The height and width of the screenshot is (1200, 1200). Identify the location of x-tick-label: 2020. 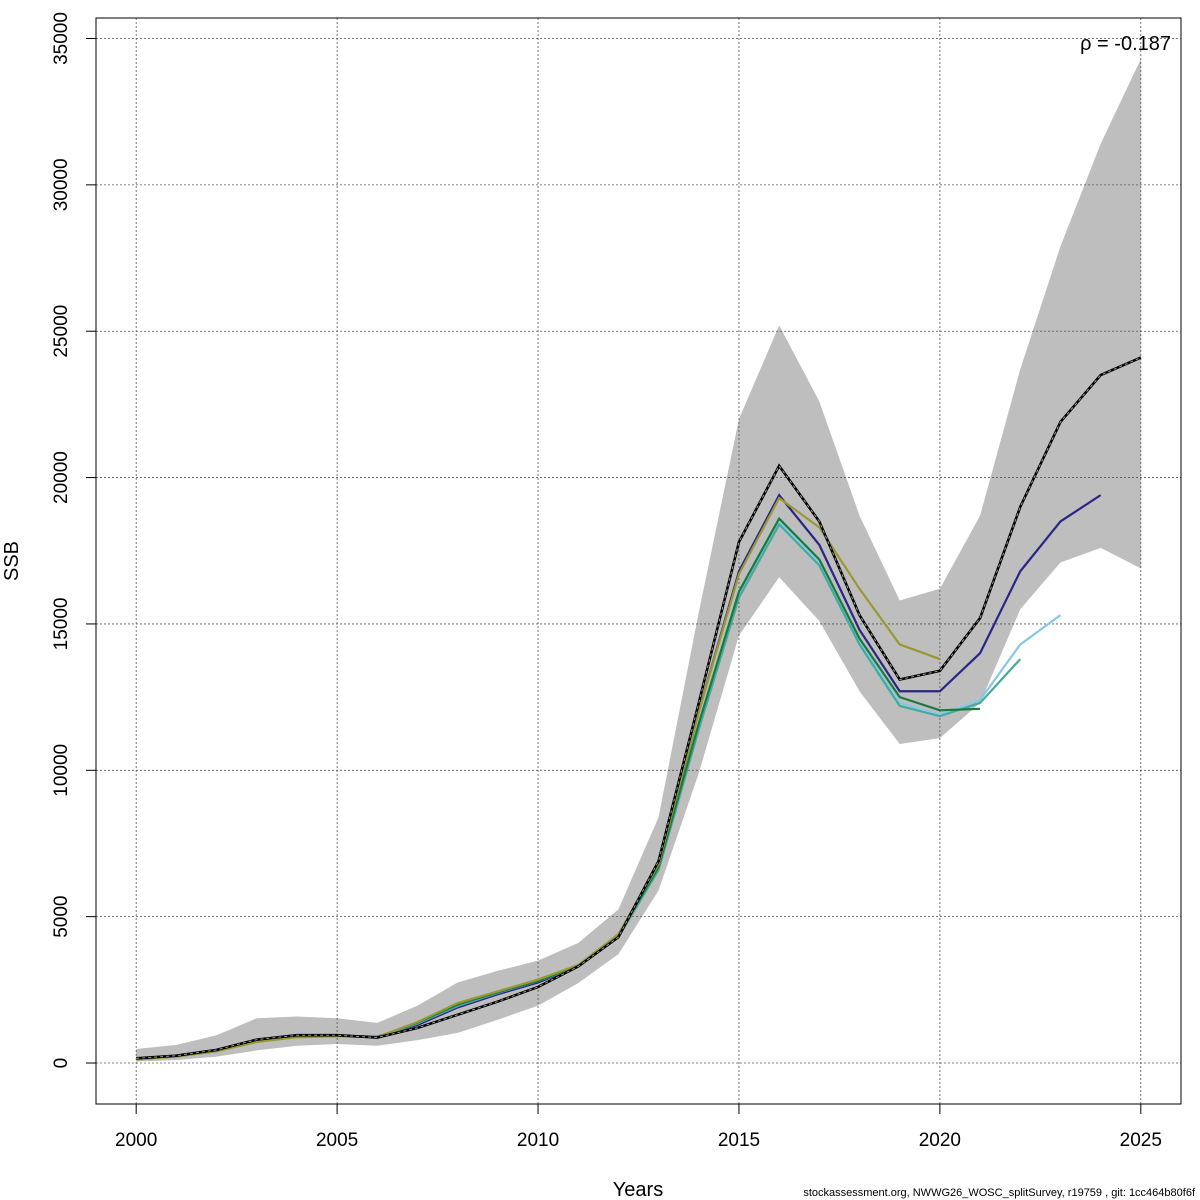
(940, 1140).